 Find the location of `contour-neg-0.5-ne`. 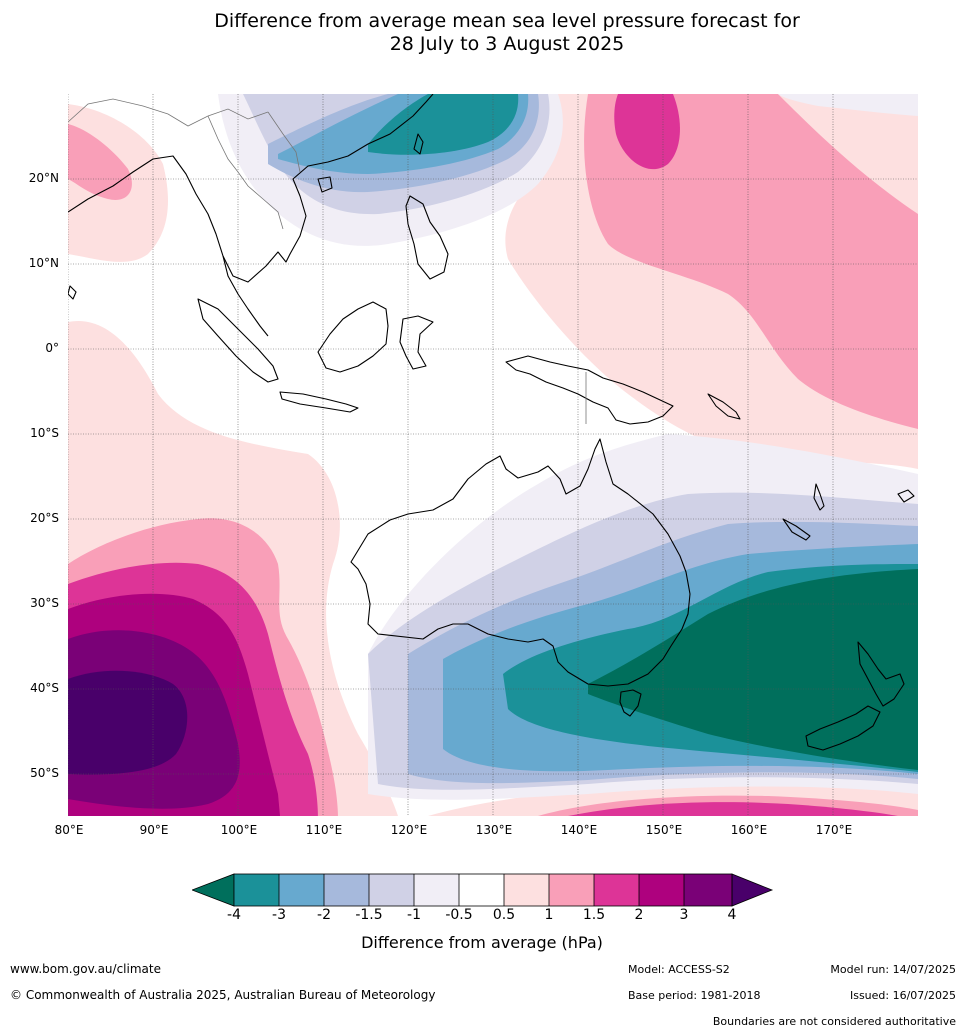

contour-neg-0.5-ne is located at coordinates (848, 105).